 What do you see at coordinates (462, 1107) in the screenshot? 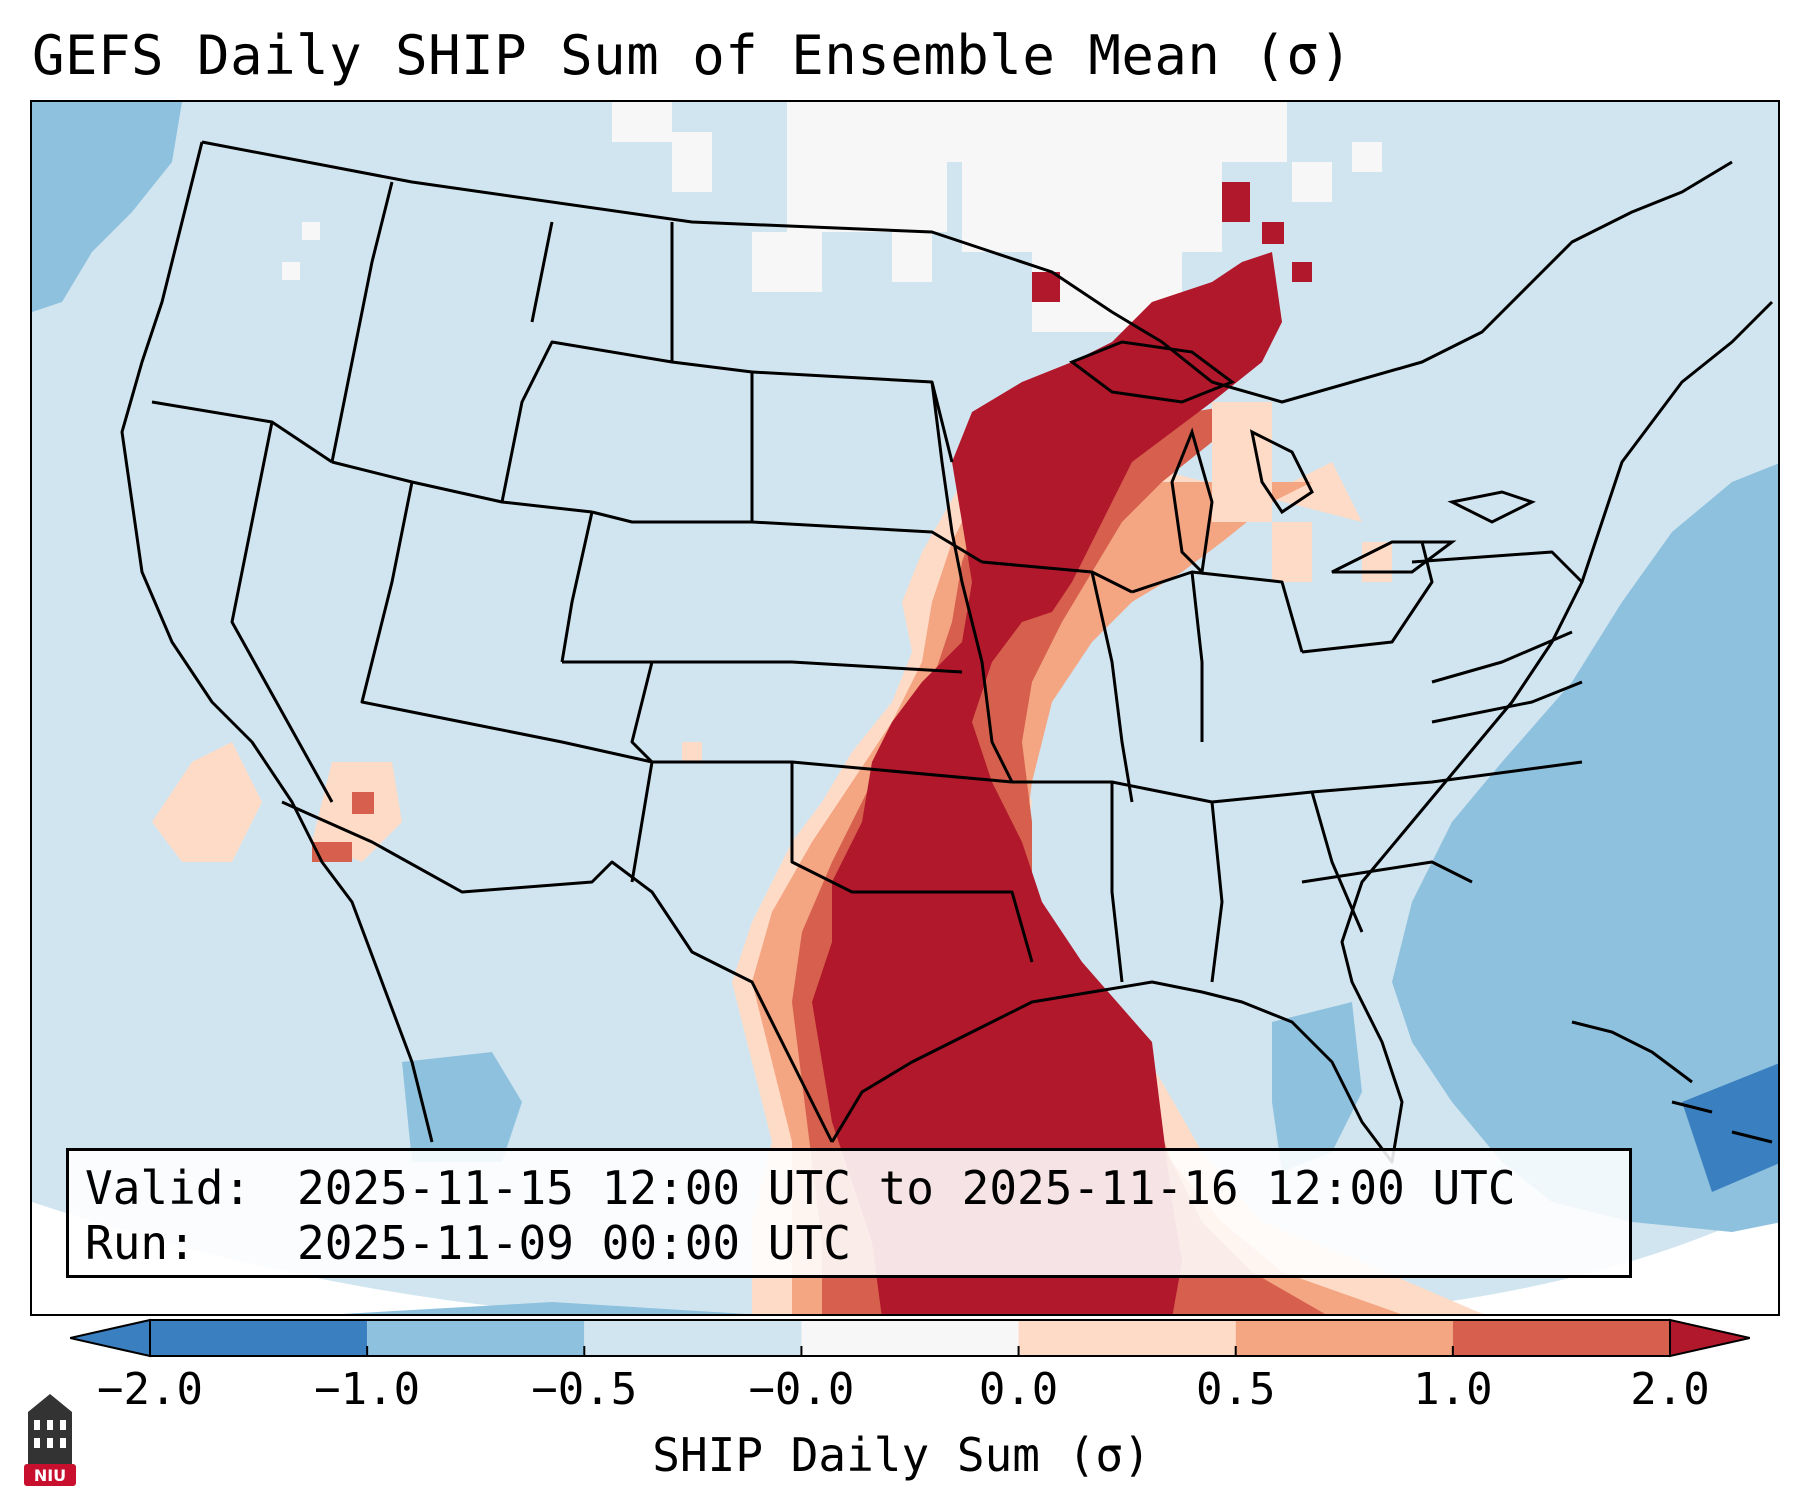
I see `ocean-gulf-west` at bounding box center [462, 1107].